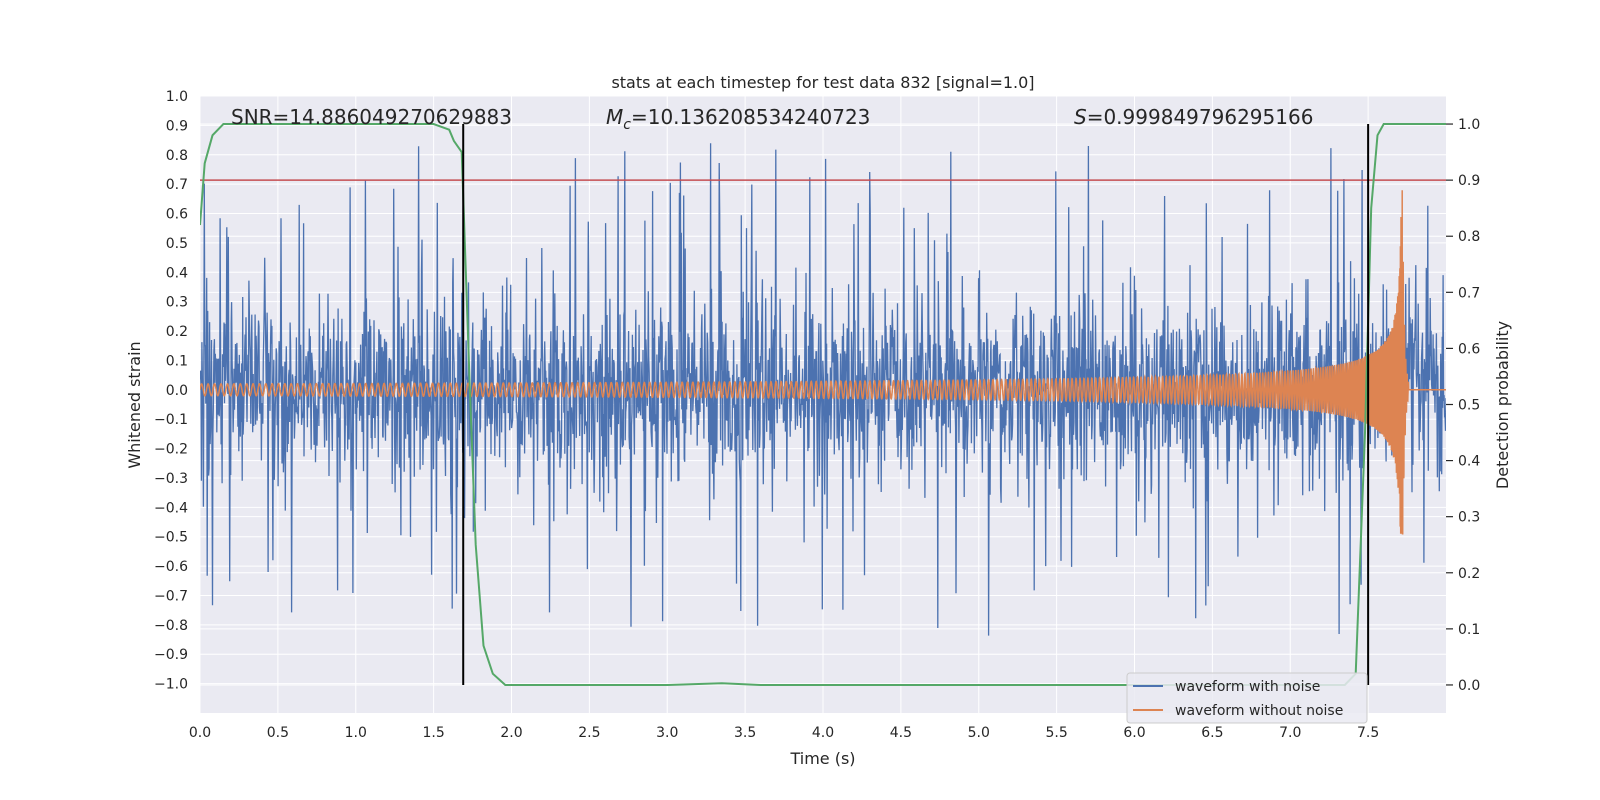  I want to click on y-tick-label: −0.5, so click(171, 538).